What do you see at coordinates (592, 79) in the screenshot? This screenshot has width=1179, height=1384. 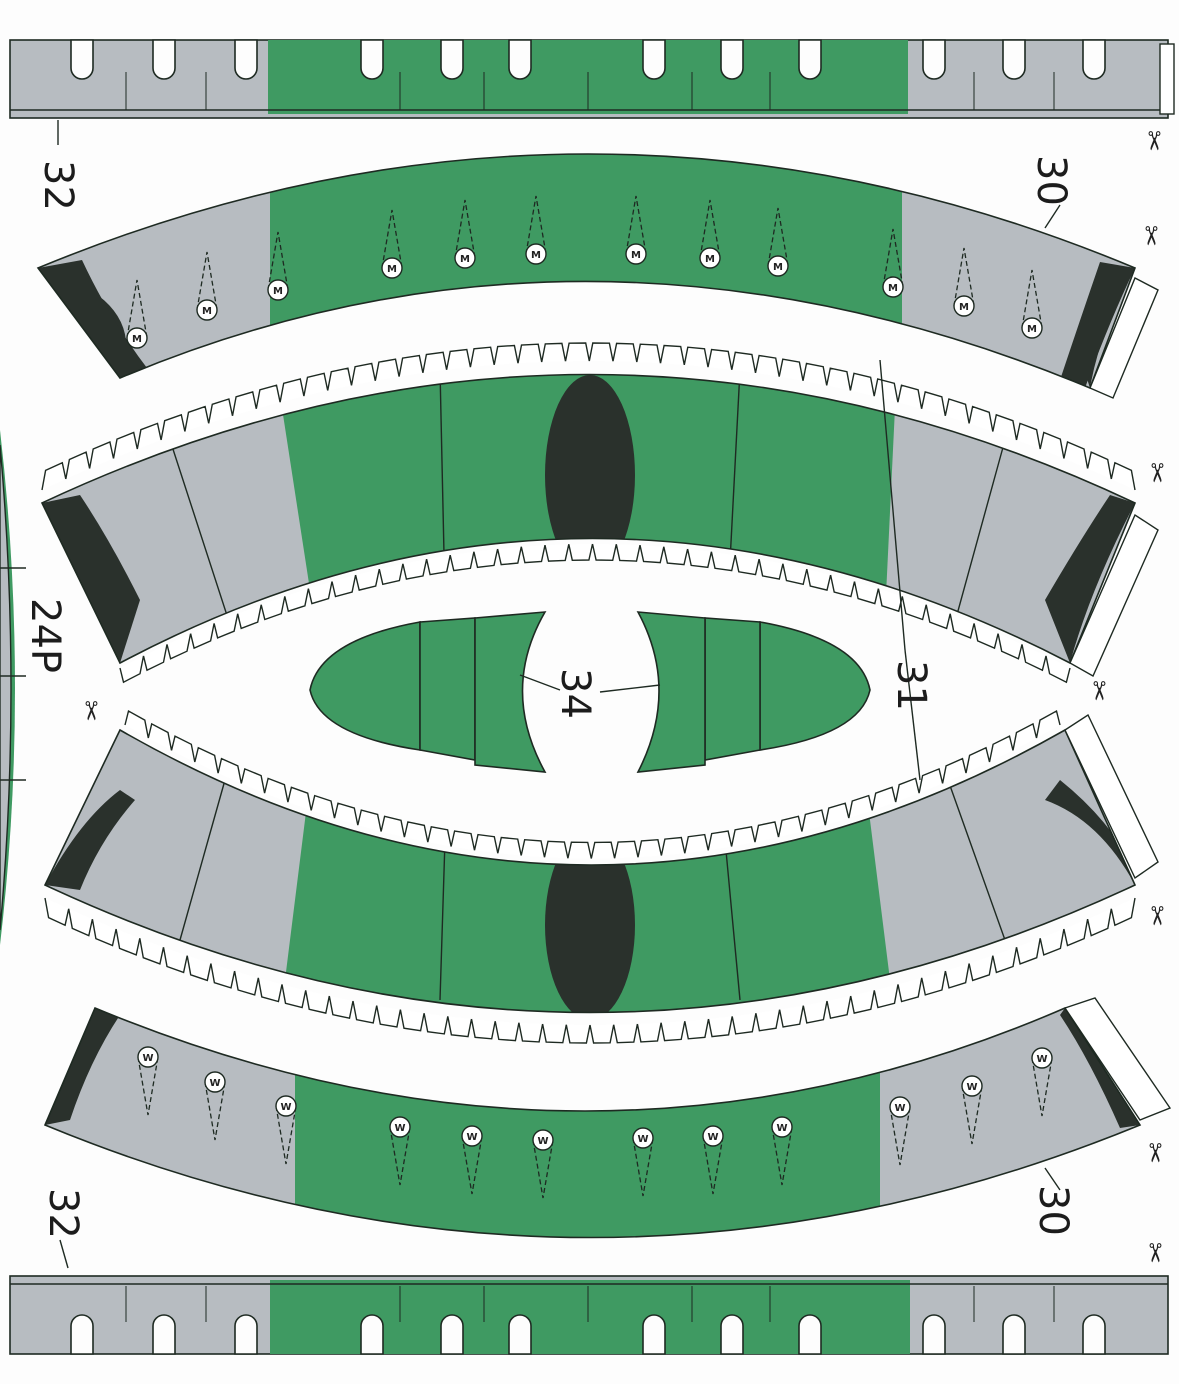 I see `strip-32-top` at bounding box center [592, 79].